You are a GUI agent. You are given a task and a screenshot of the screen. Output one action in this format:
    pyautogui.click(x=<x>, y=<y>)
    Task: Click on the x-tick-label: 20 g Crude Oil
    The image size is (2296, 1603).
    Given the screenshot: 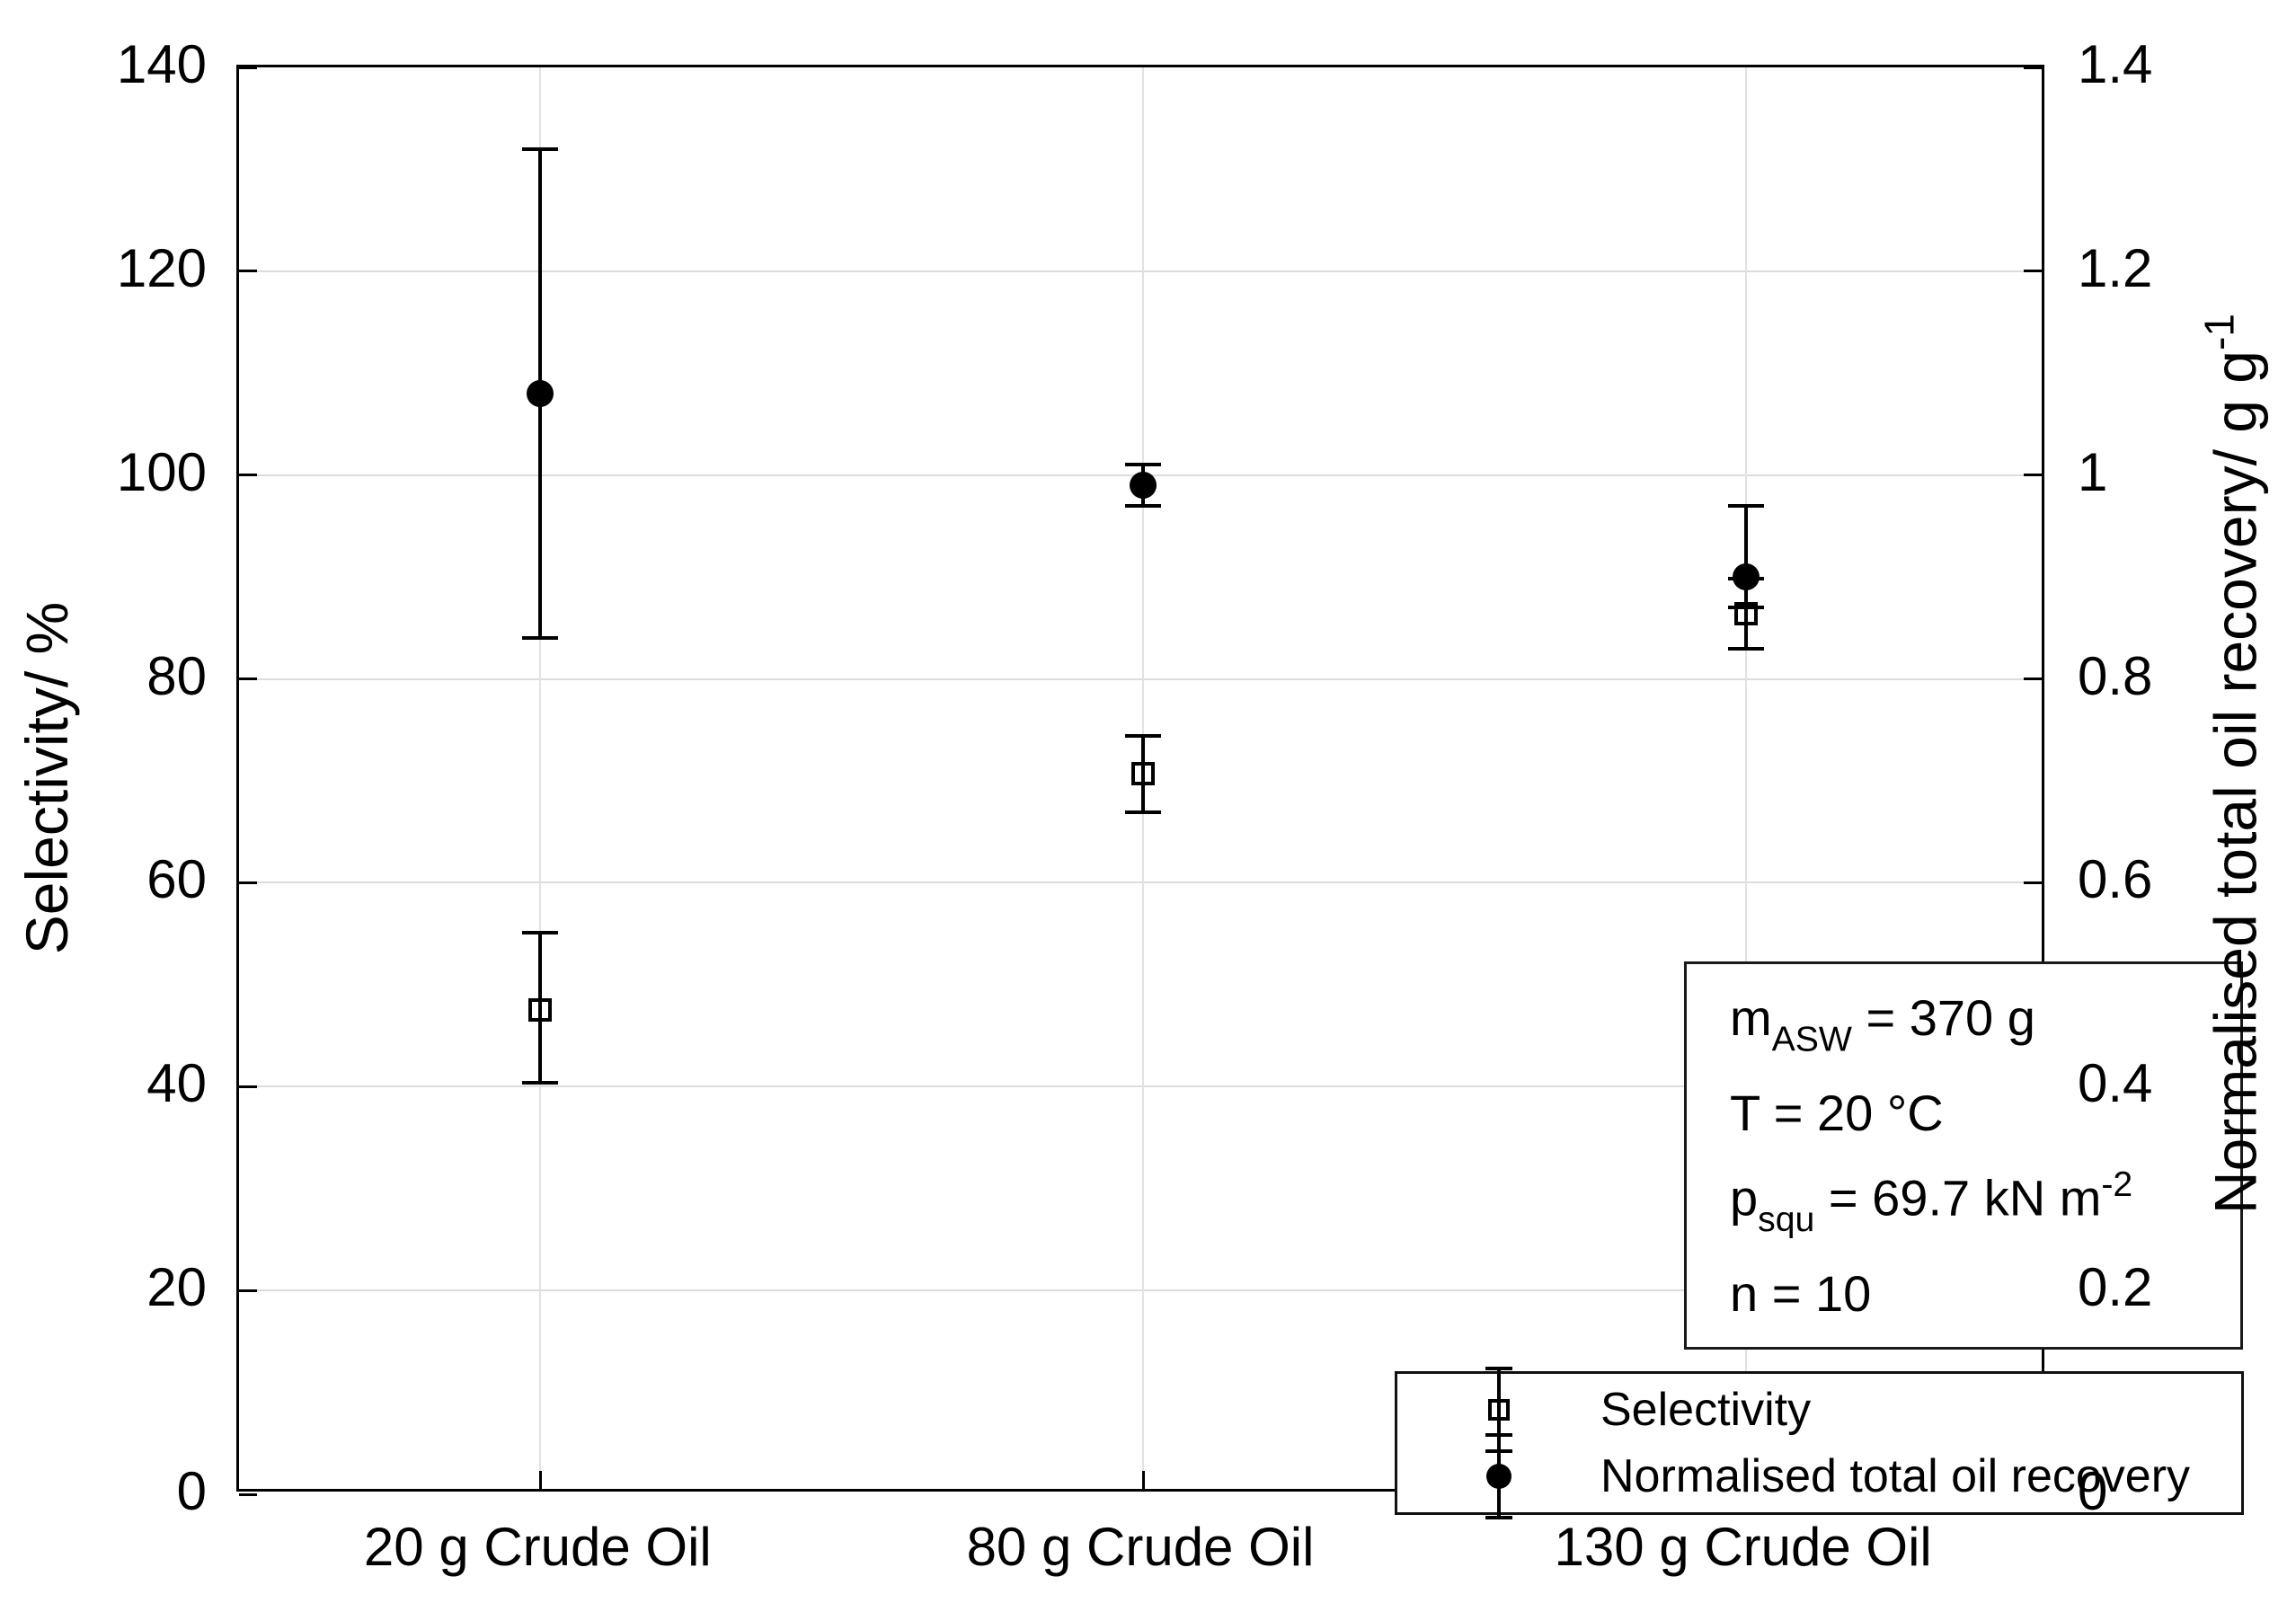 What is the action you would take?
    pyautogui.click(x=537, y=1547)
    